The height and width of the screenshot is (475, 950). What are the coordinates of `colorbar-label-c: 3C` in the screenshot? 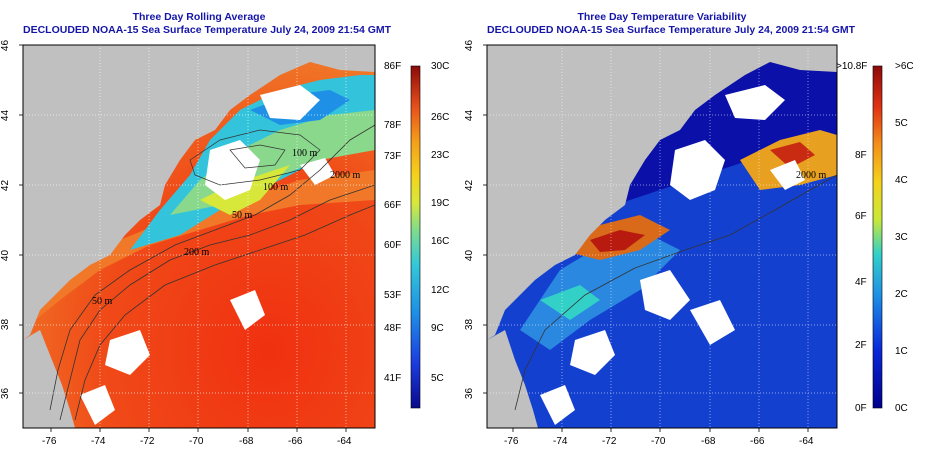 It's located at (901, 237).